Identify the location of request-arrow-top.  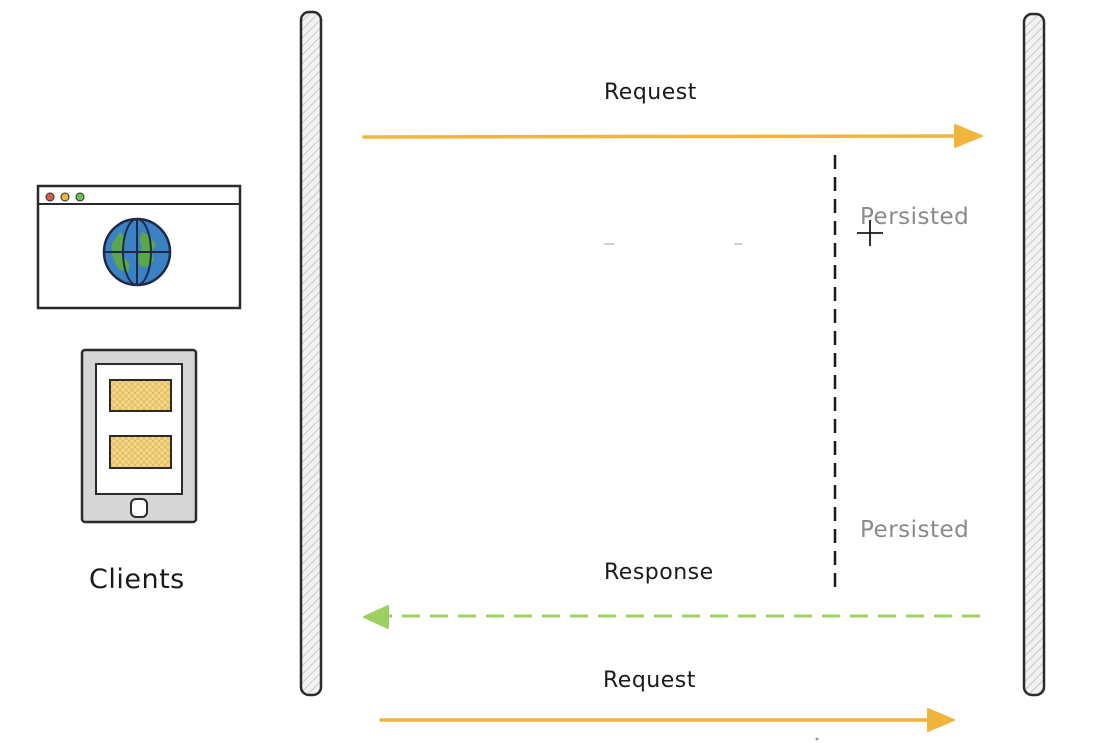
(672, 136).